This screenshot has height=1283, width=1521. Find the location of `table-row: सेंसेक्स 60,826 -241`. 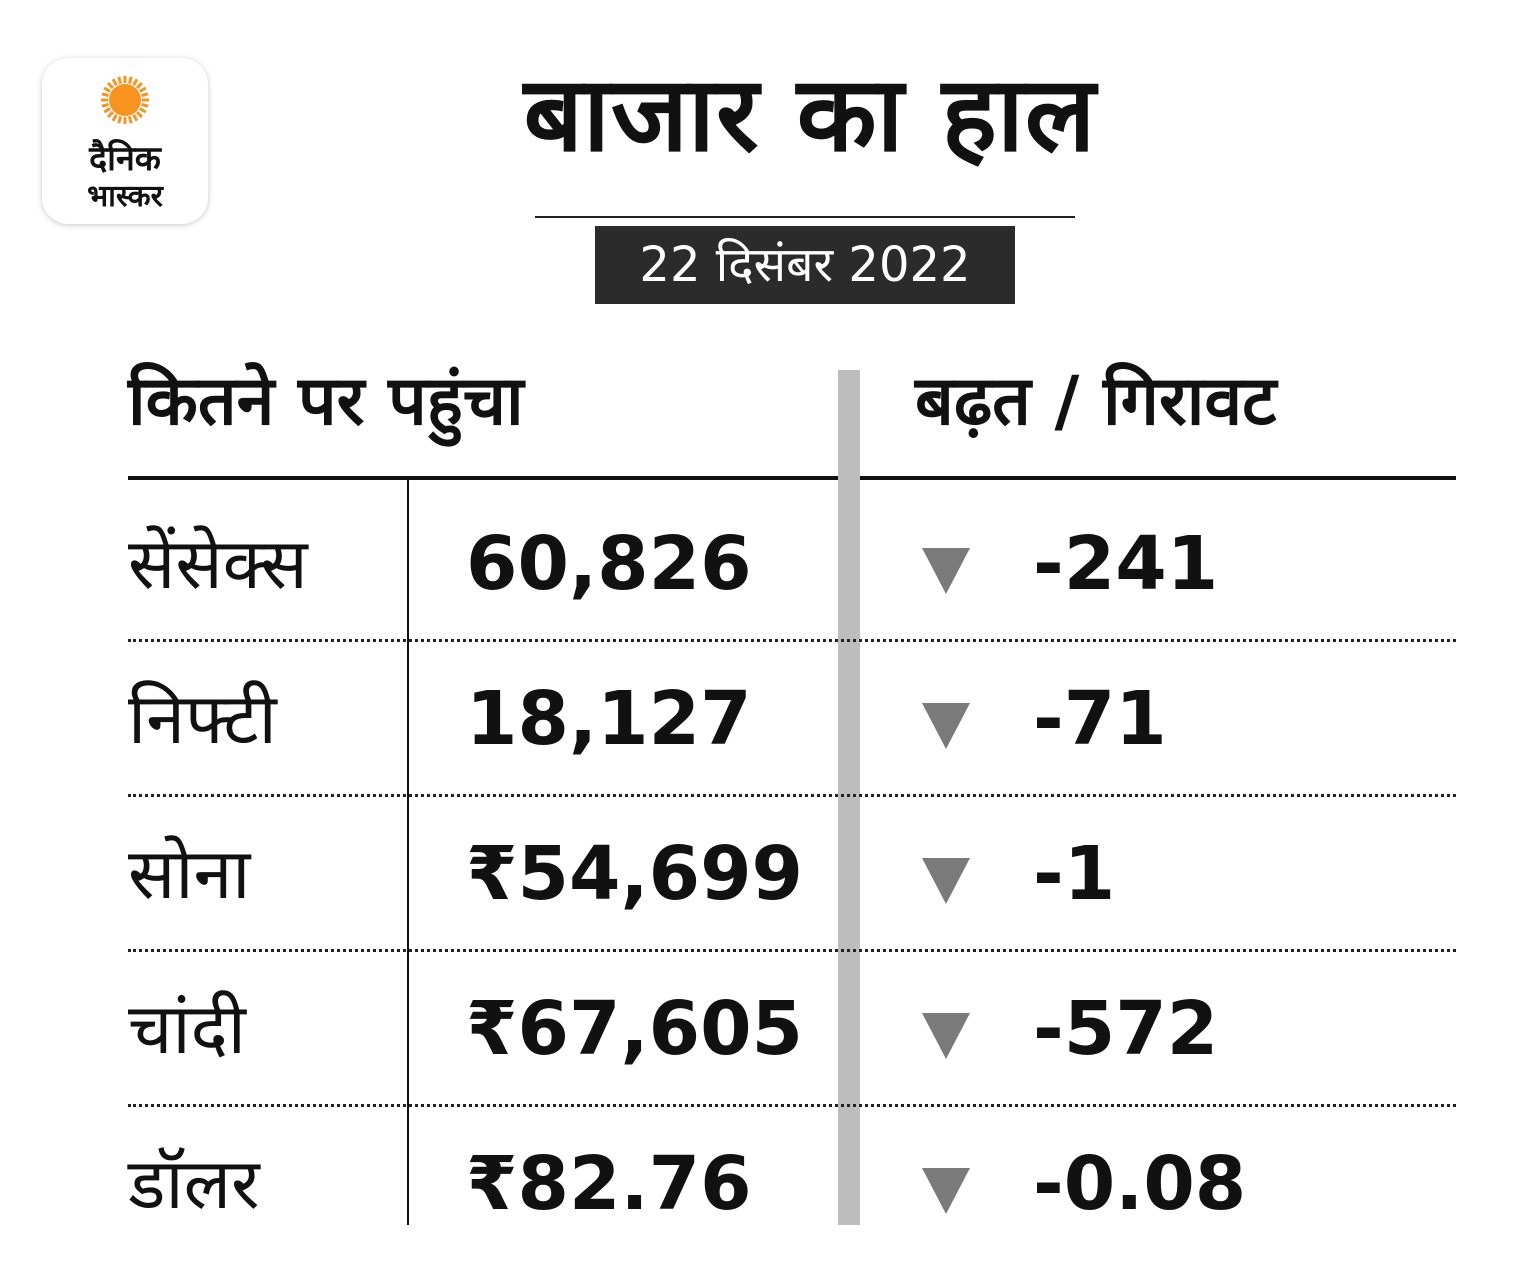

table-row: सेंसेक्स 60,826 -241 is located at coordinates (760, 566).